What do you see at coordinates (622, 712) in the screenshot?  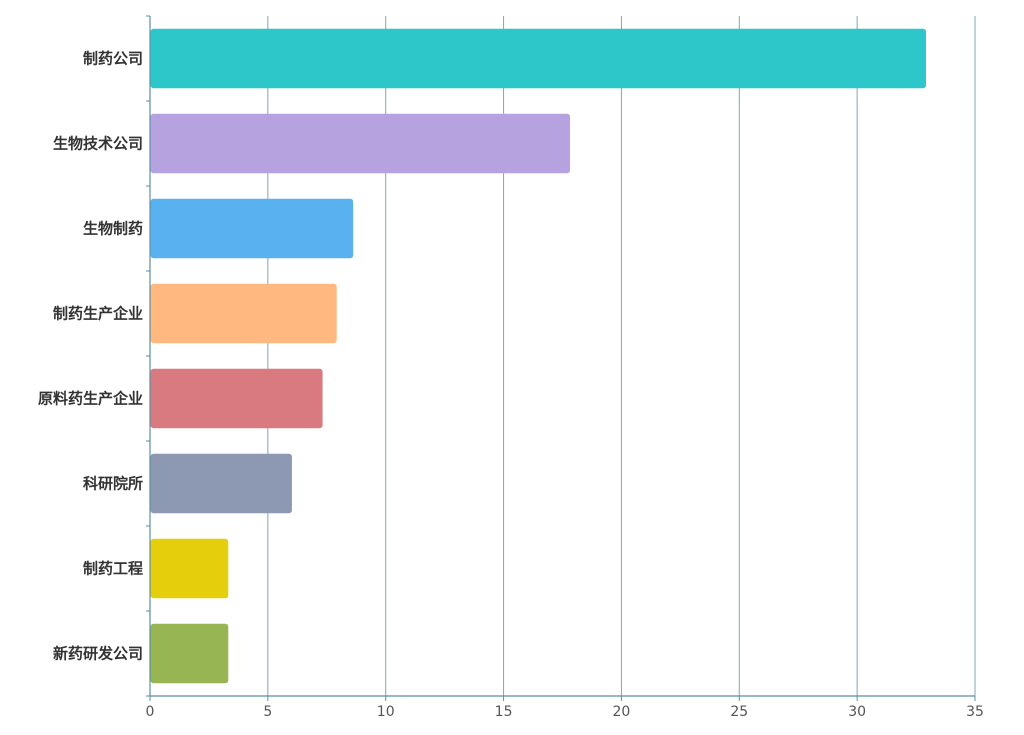 I see `x-tick-label-20: 20` at bounding box center [622, 712].